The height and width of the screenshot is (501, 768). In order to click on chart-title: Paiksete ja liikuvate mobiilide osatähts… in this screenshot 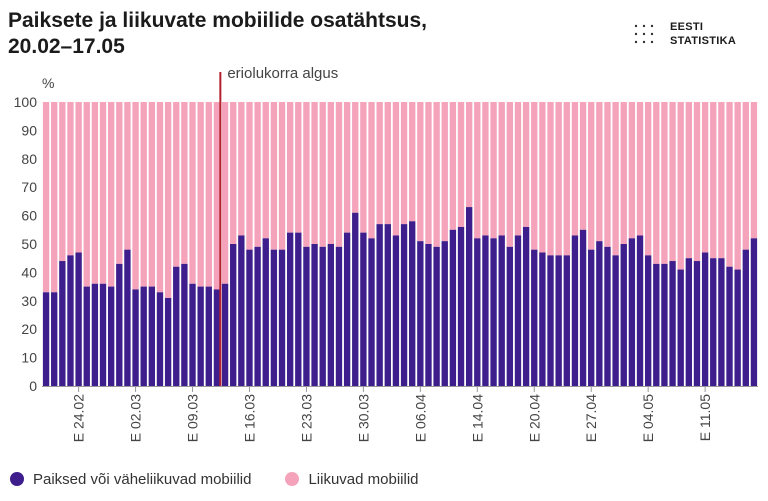, I will do `click(288, 34)`.